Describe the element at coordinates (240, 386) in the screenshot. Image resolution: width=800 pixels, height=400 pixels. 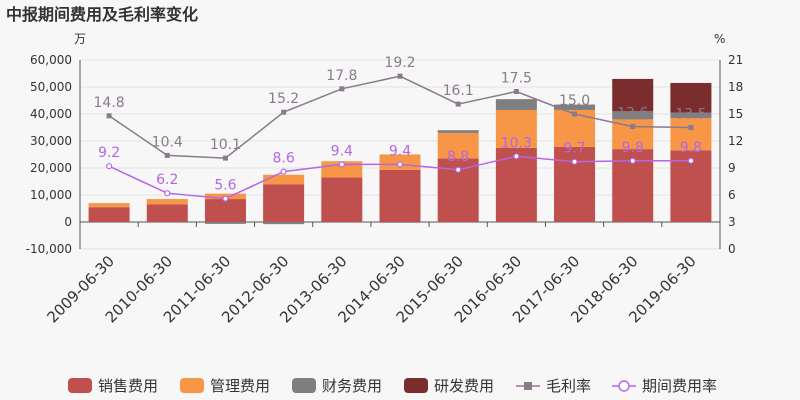
I see `legend-label-管理费用: 管理费用` at that location.